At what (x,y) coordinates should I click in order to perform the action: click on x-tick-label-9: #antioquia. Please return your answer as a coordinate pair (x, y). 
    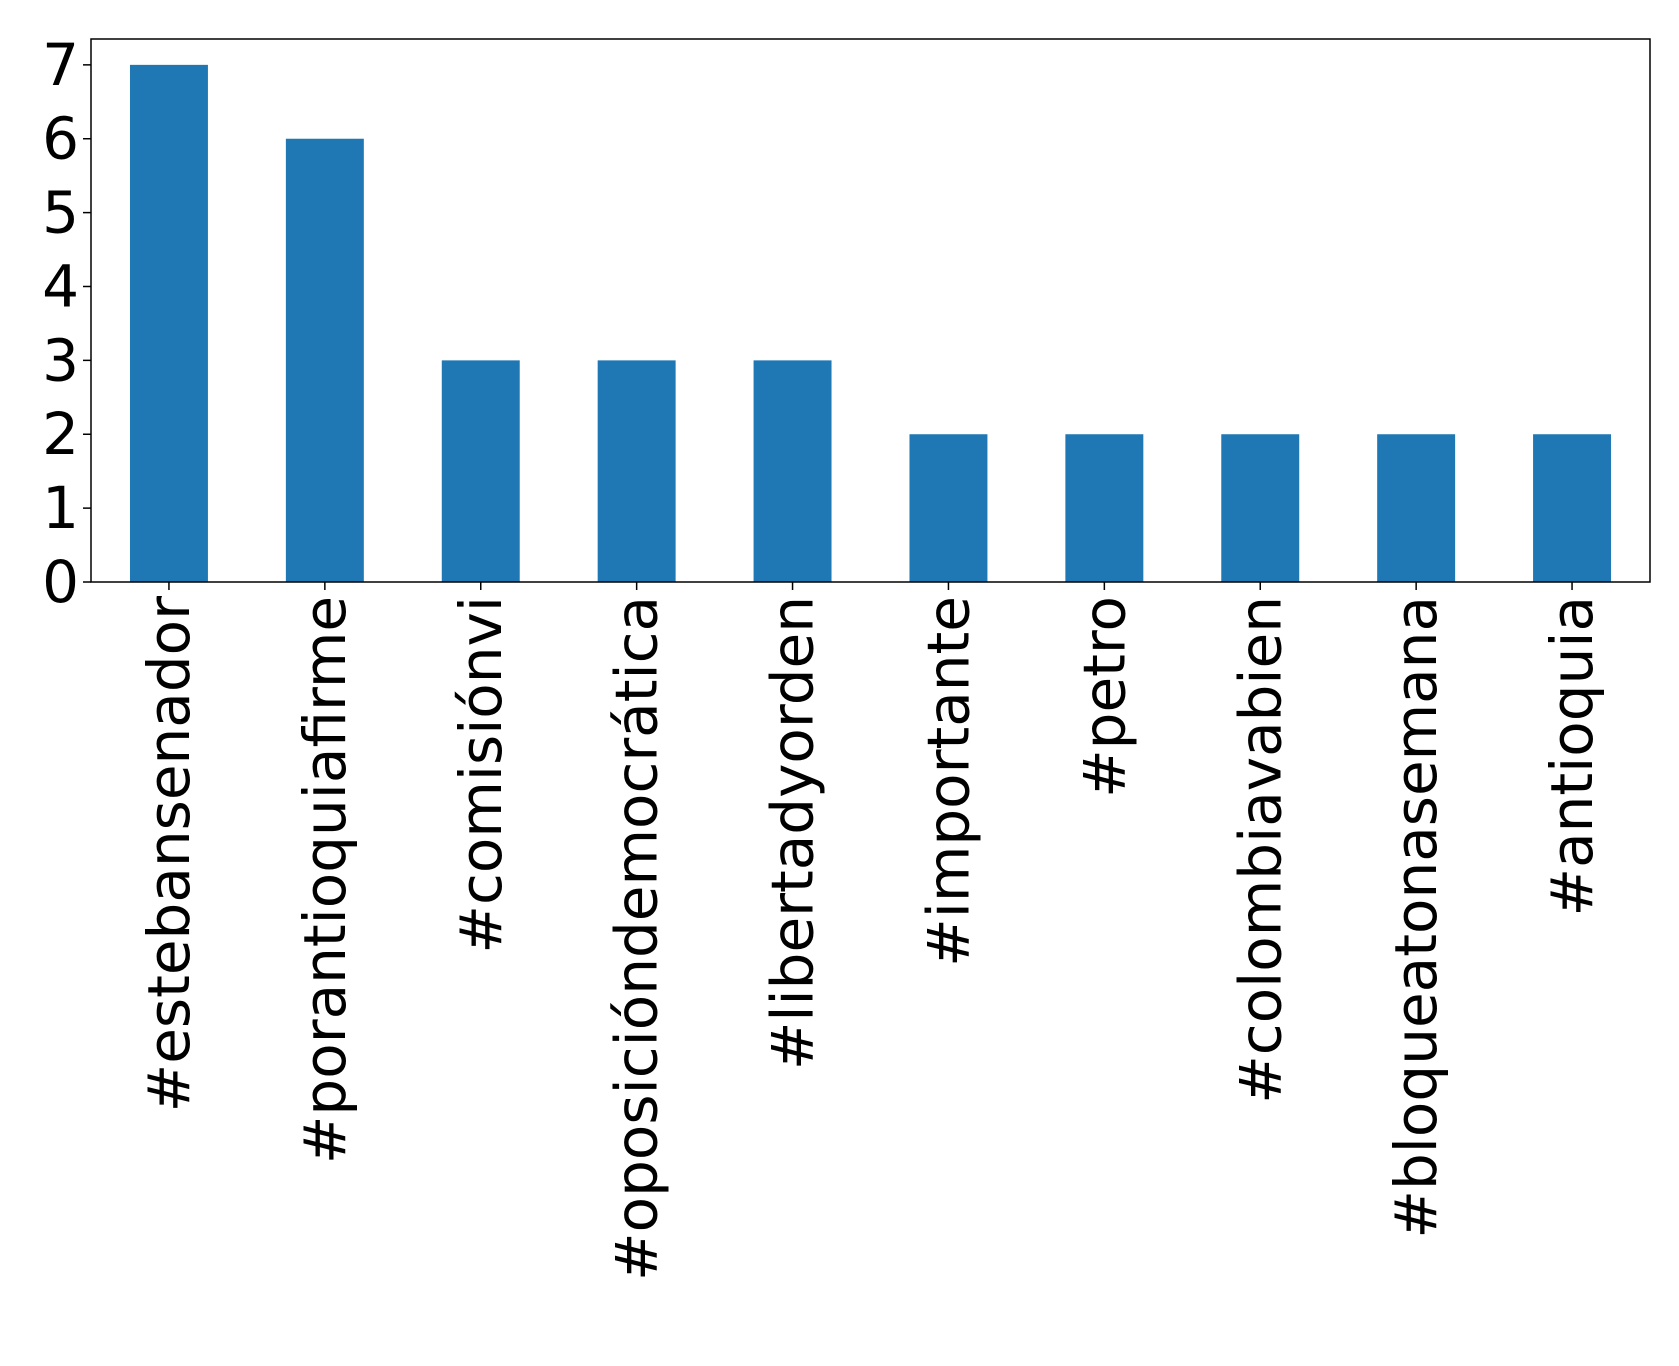
    Looking at the image, I should click on (1572, 756).